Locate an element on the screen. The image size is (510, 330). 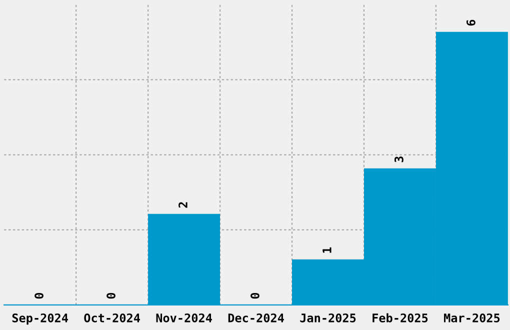
x-tick-label: Feb-2025 is located at coordinates (400, 317).